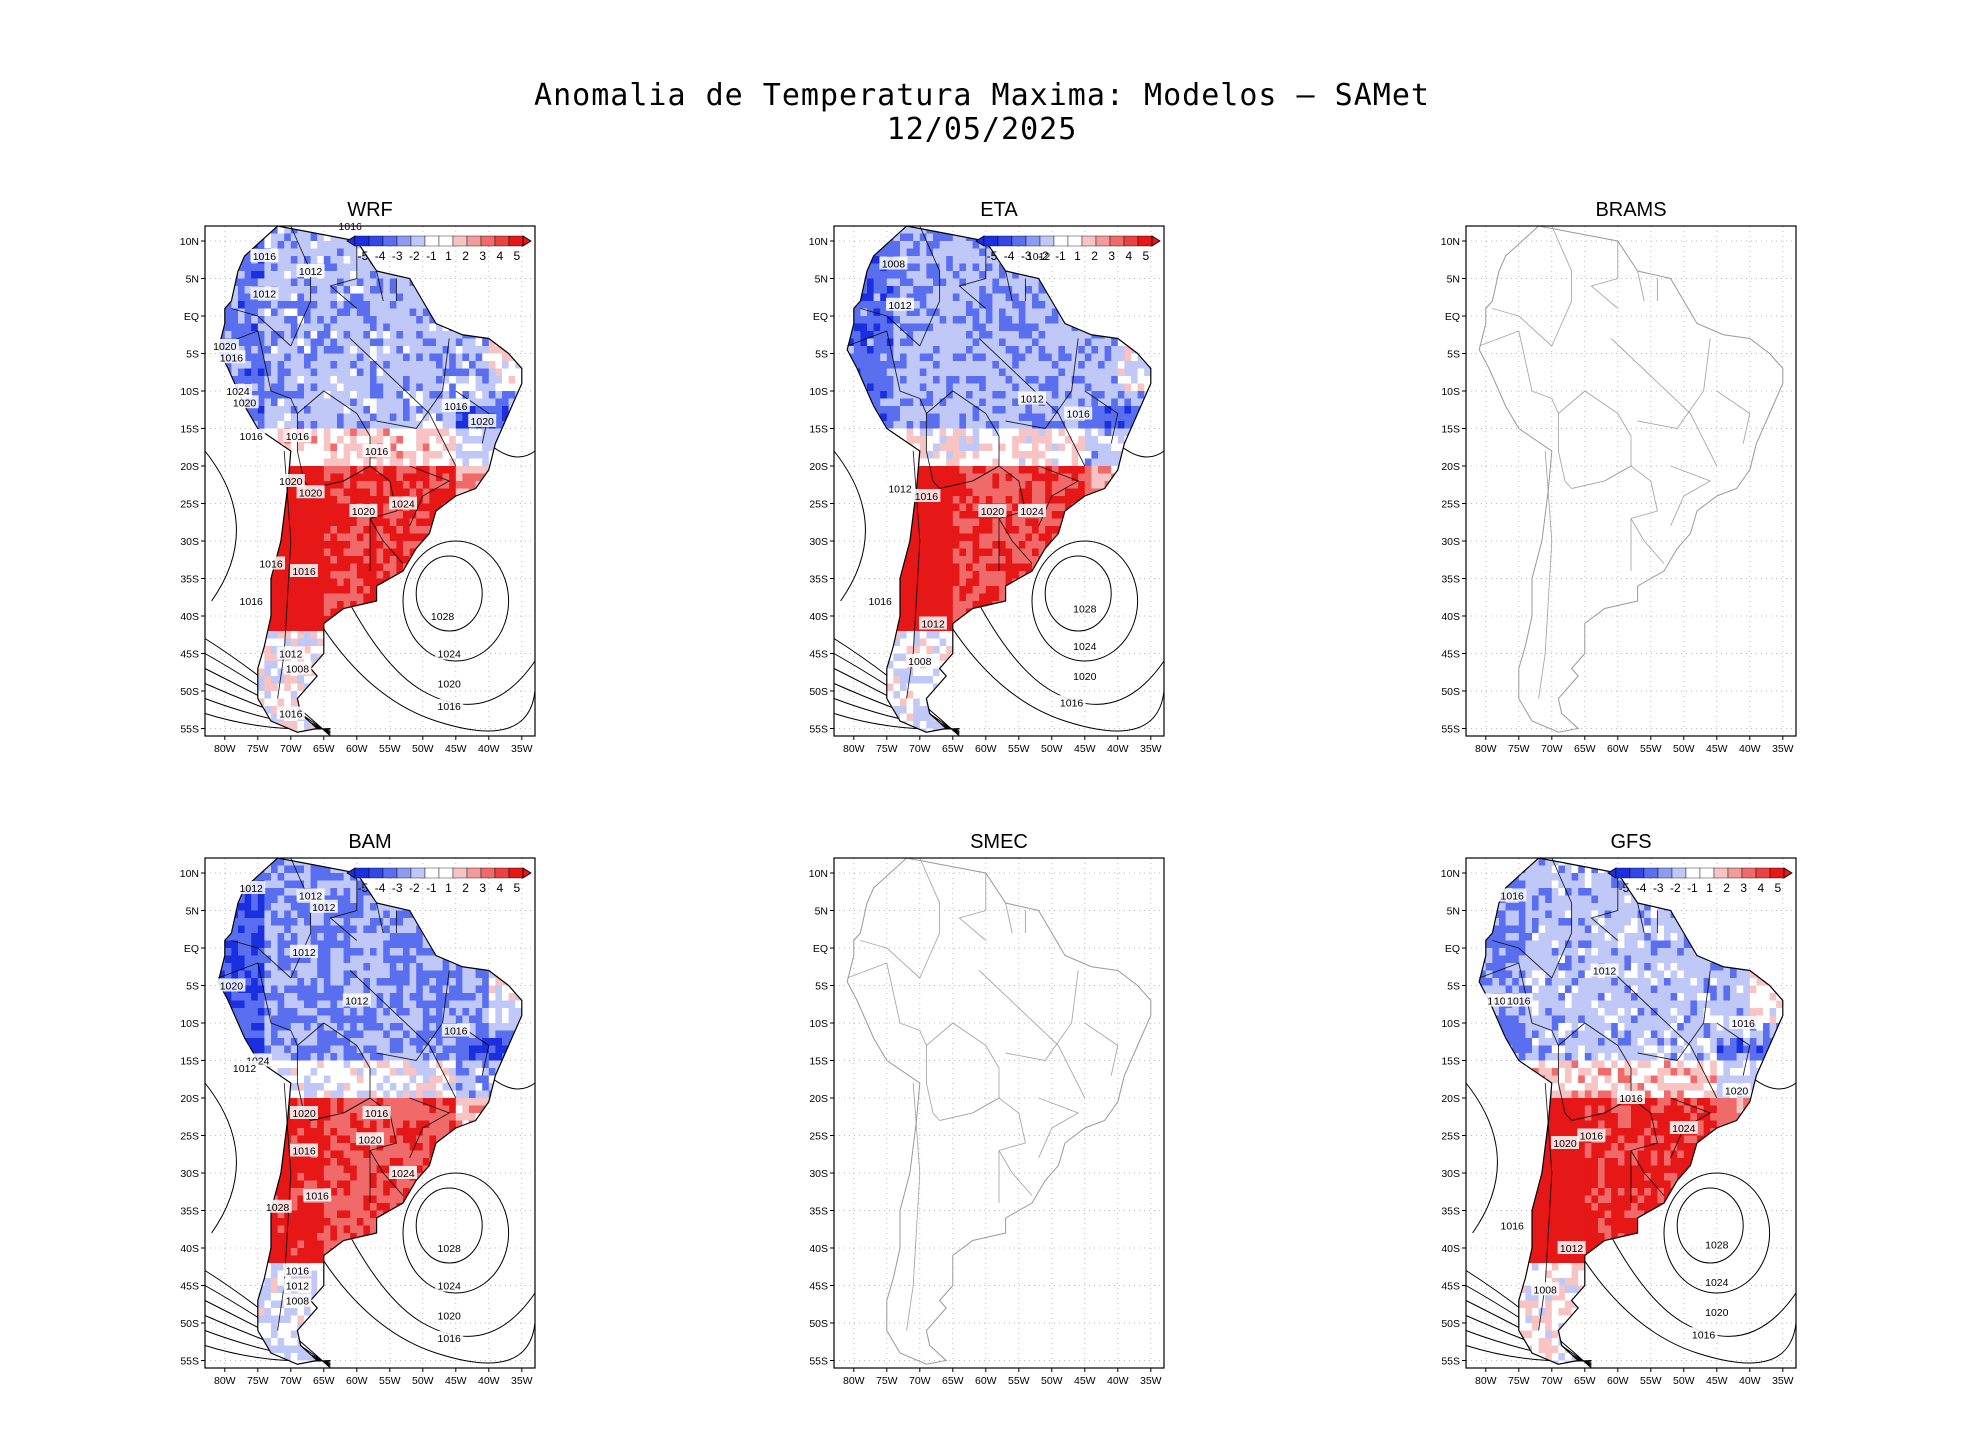  Describe the element at coordinates (386, 541) in the screenshot. I see `country-border` at that location.